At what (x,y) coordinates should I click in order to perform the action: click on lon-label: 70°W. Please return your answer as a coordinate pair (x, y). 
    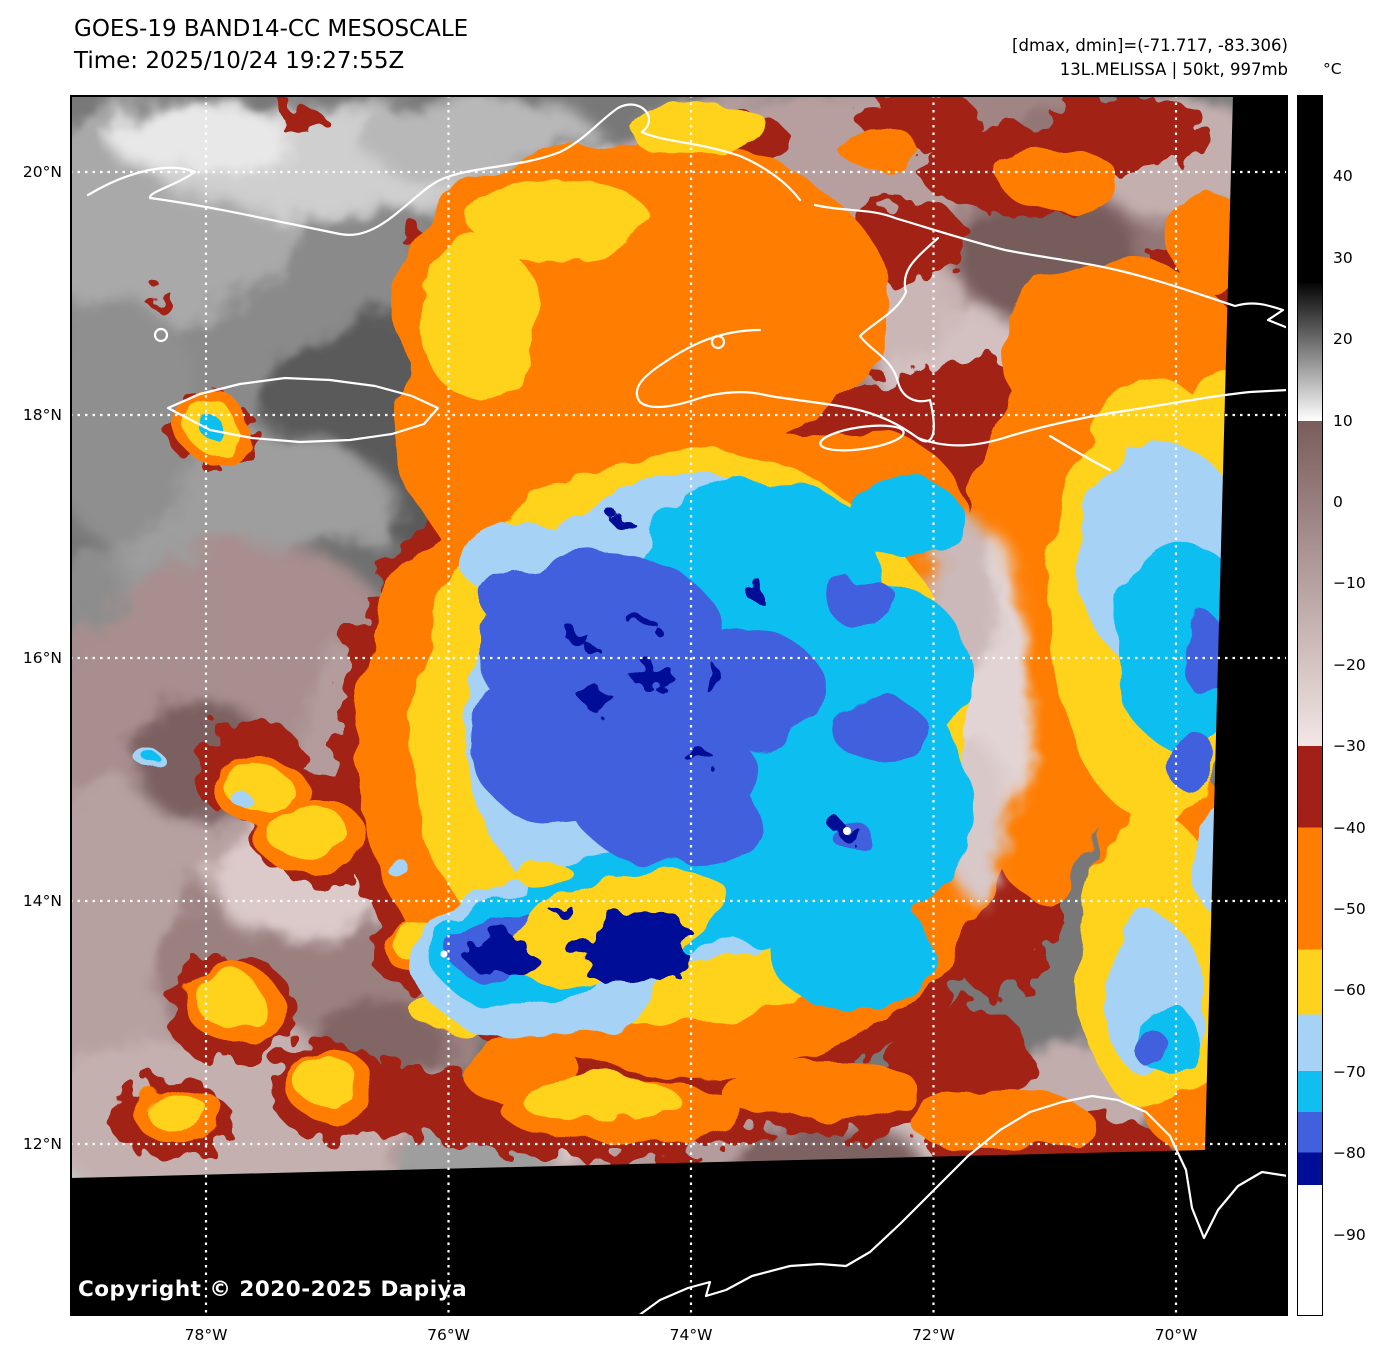
    Looking at the image, I should click on (1176, 1335).